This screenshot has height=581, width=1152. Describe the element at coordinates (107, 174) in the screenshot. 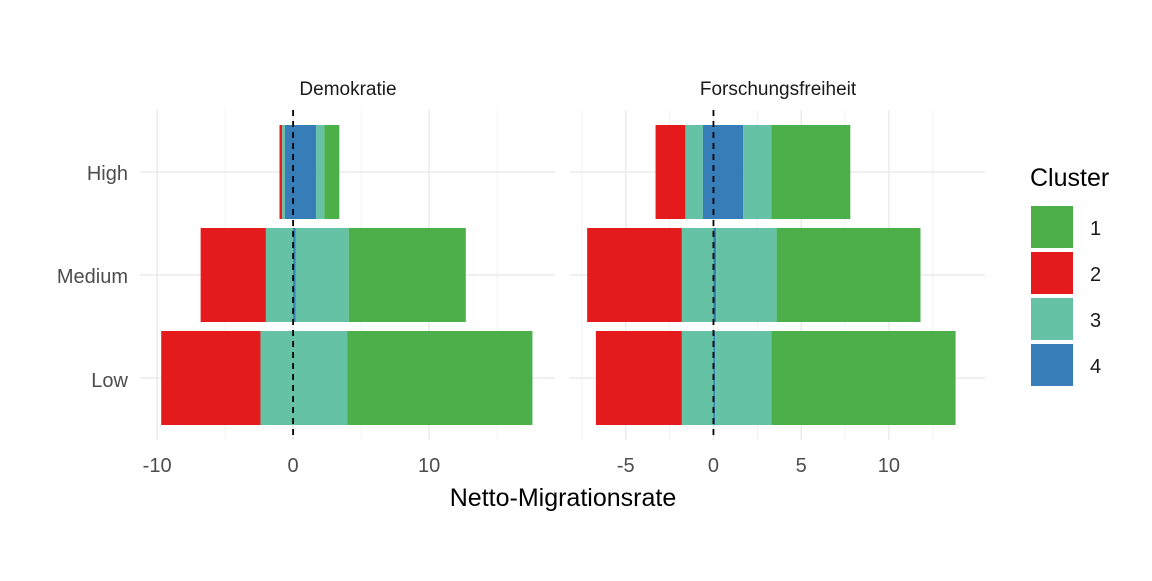

I see `y-label-high: High` at that location.